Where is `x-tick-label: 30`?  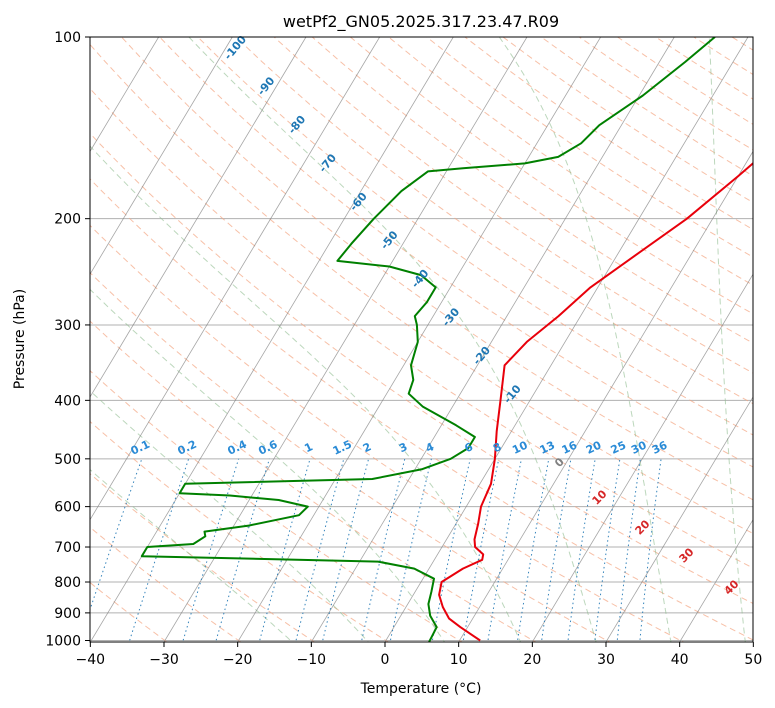
x-tick-label: 30 is located at coordinates (606, 660).